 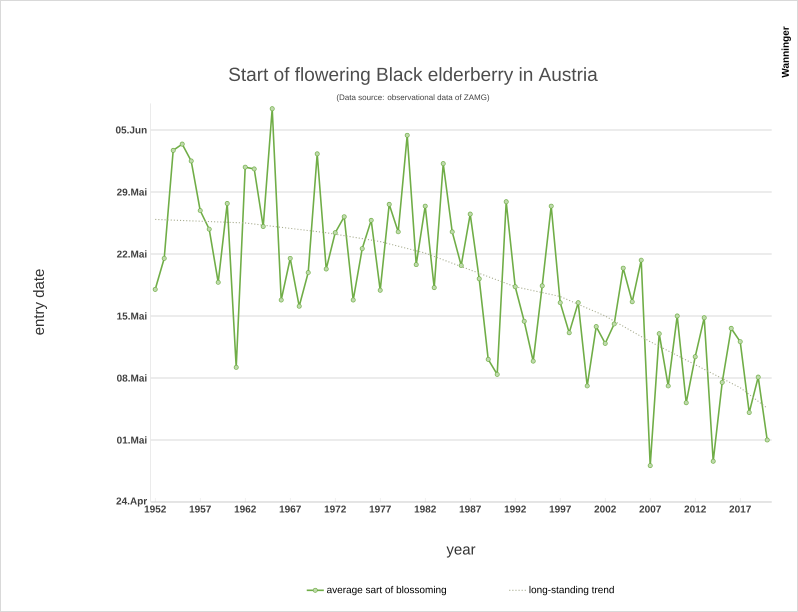 What do you see at coordinates (155, 509) in the screenshot?
I see `x-tick-label: 1952` at bounding box center [155, 509].